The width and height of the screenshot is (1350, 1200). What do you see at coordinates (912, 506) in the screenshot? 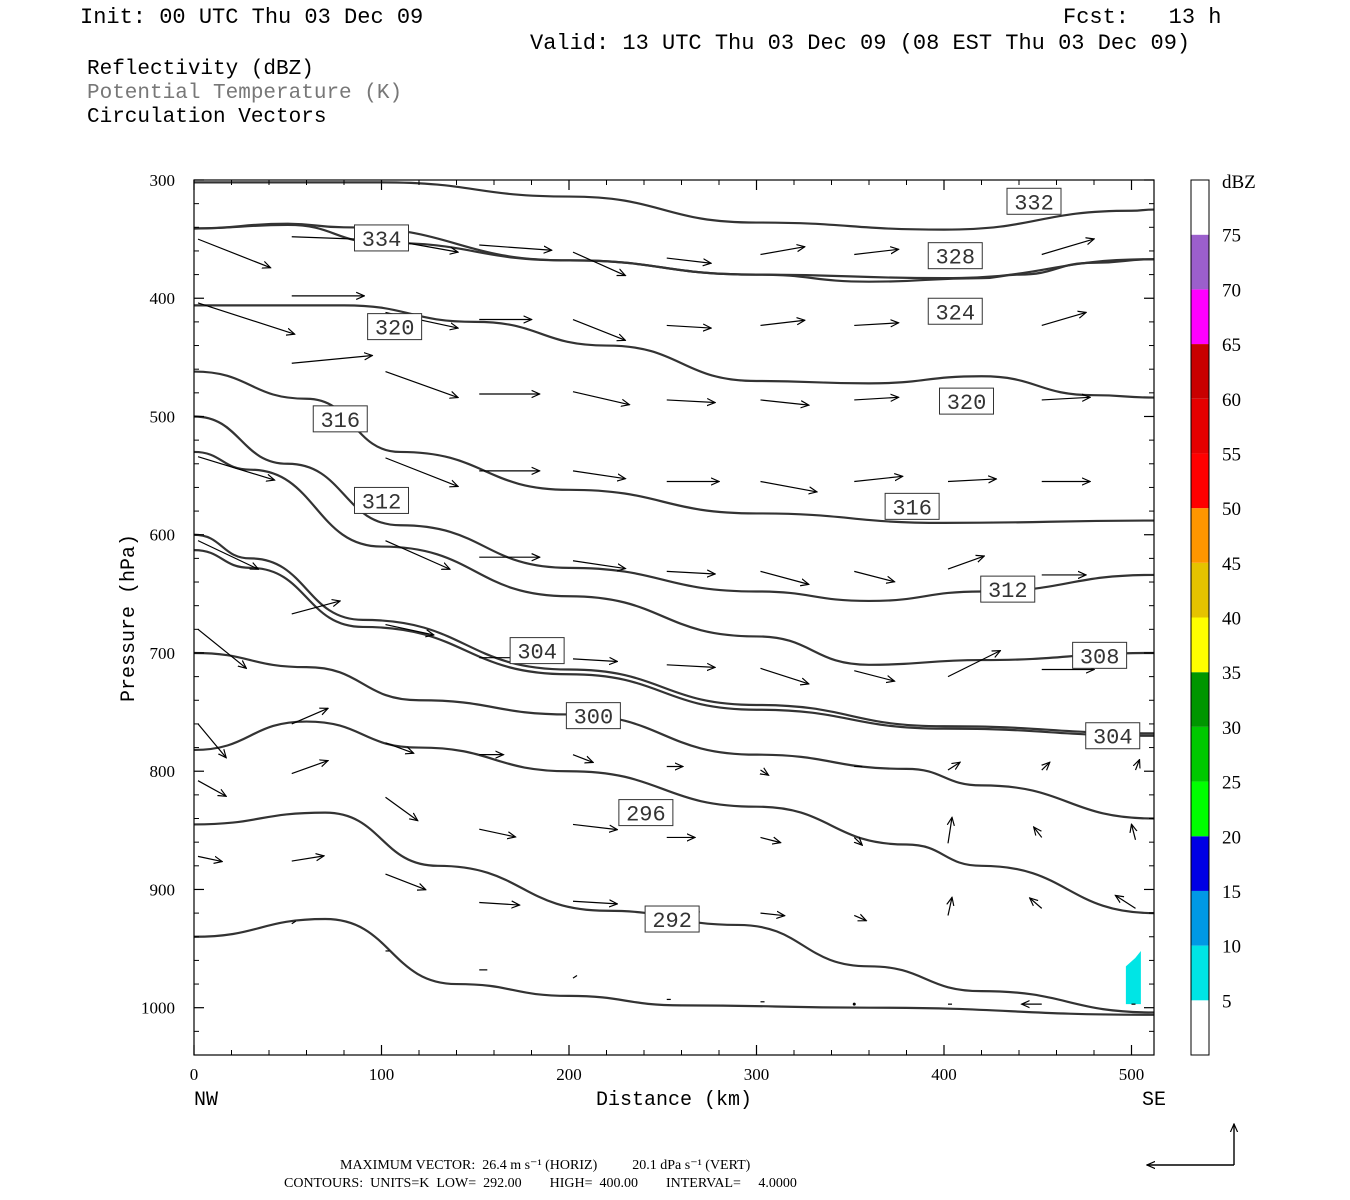
I see `contour-label-316: 316` at bounding box center [912, 506].